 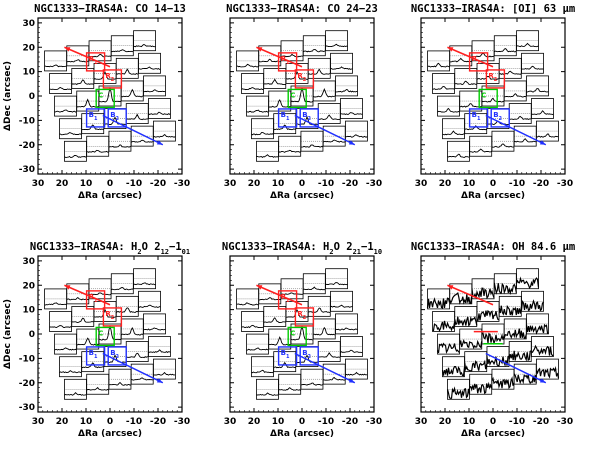 What do you see at coordinates (302, 196) in the screenshot?
I see `x-axis-label: ΔRa (arcsec)` at bounding box center [302, 196].